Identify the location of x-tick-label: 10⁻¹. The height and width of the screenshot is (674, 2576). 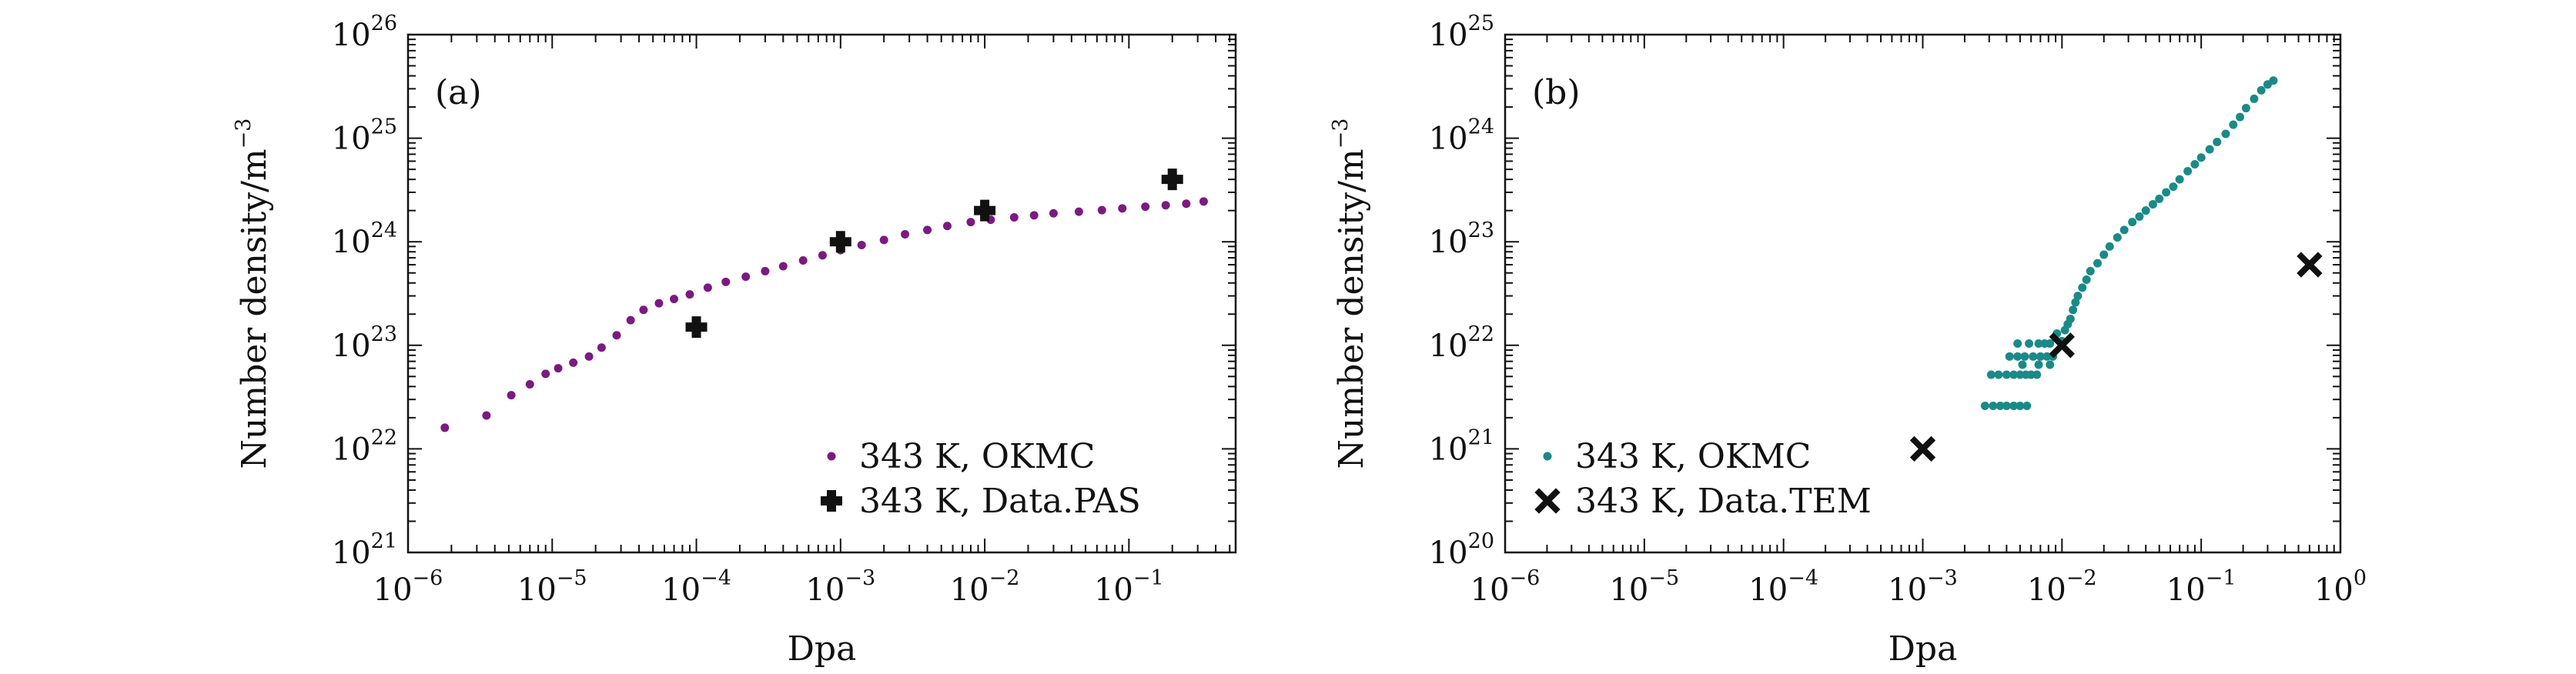
(2201, 587).